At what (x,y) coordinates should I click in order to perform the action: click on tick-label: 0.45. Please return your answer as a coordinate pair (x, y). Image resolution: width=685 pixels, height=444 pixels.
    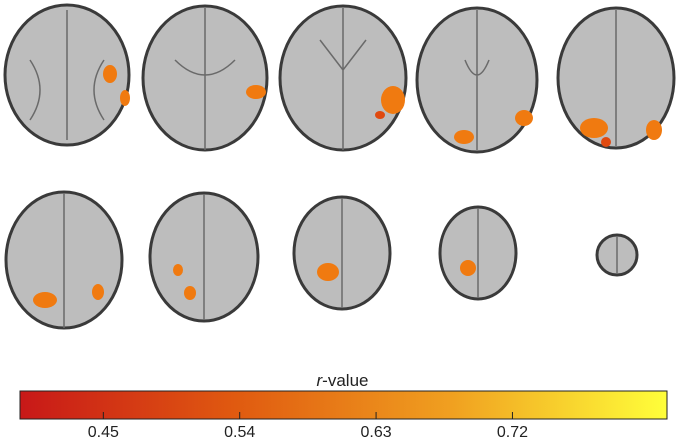
    Looking at the image, I should click on (103, 432).